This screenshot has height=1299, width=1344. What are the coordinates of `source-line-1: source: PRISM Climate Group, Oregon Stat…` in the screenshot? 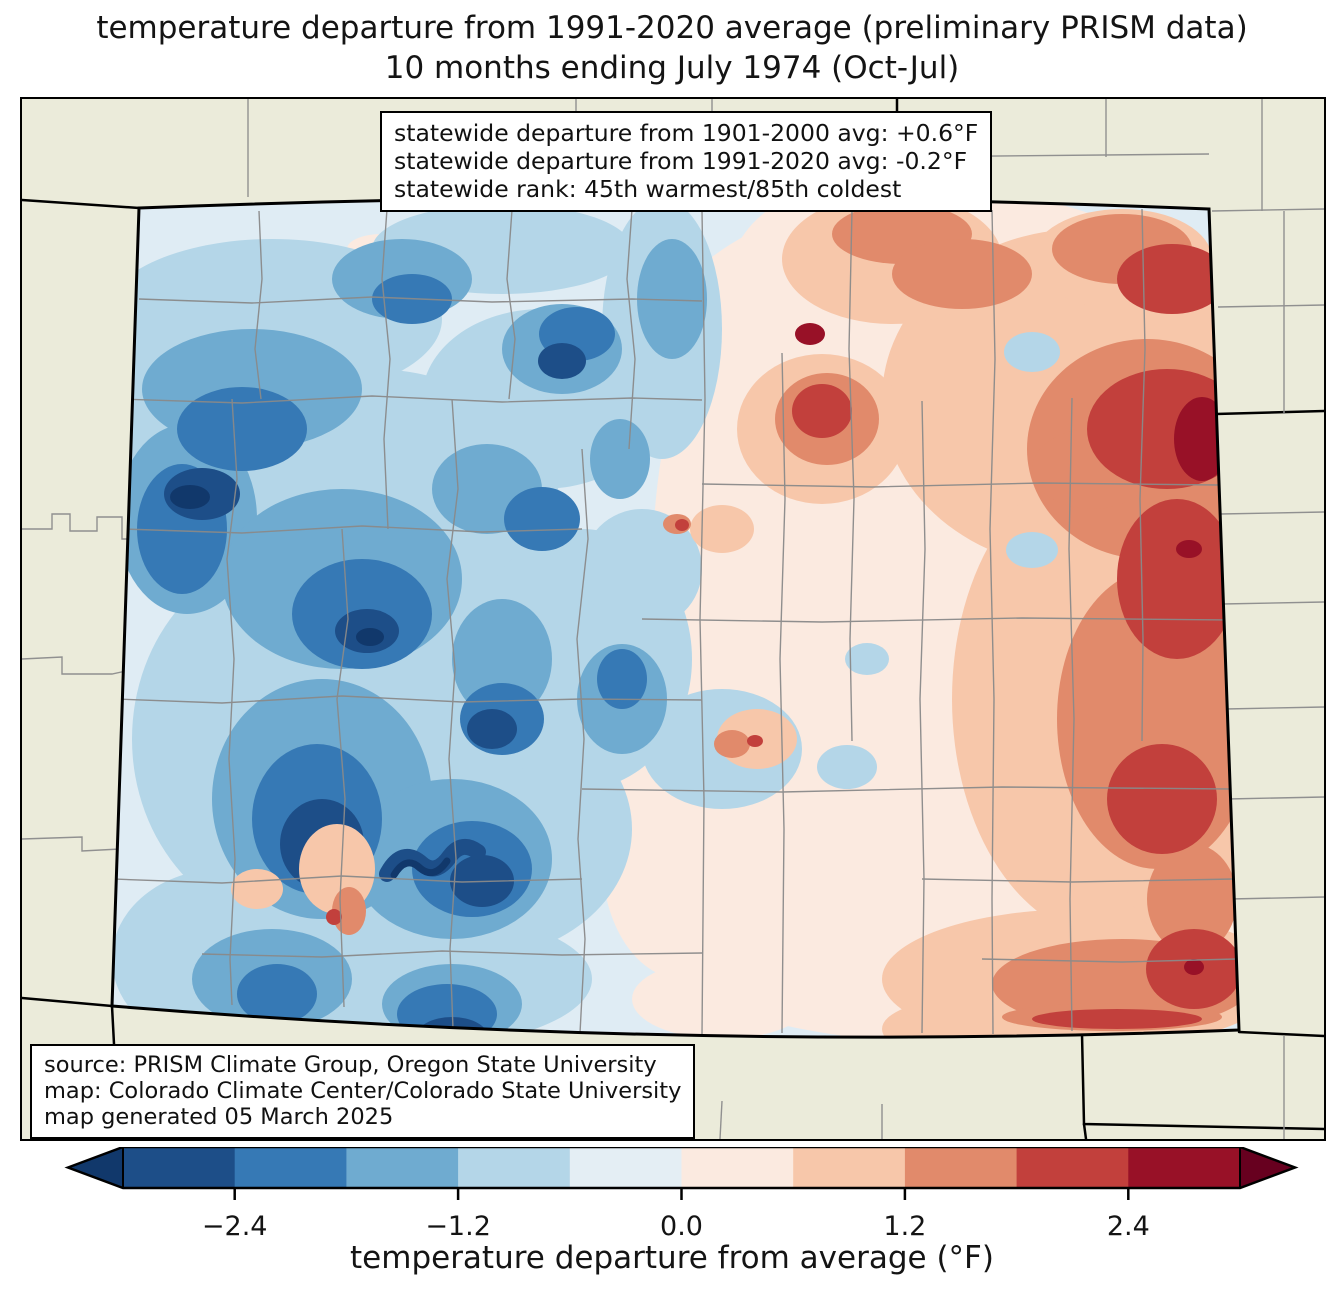 It's located at (350, 1065).